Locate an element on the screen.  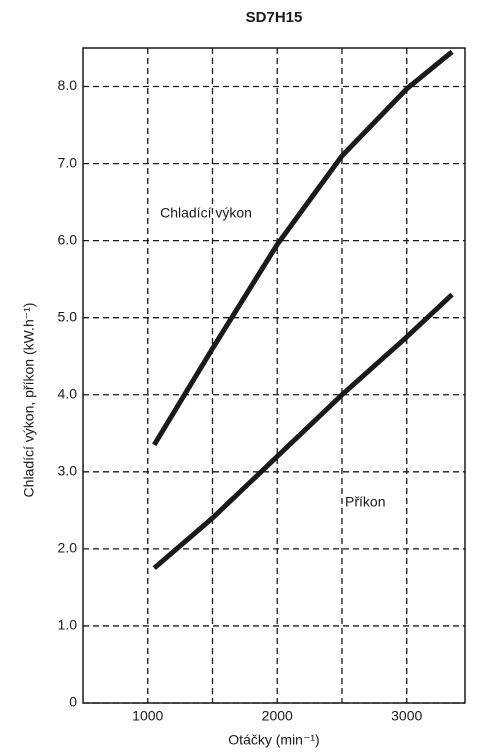
y-tick-label: 7.0 is located at coordinates (68, 162).